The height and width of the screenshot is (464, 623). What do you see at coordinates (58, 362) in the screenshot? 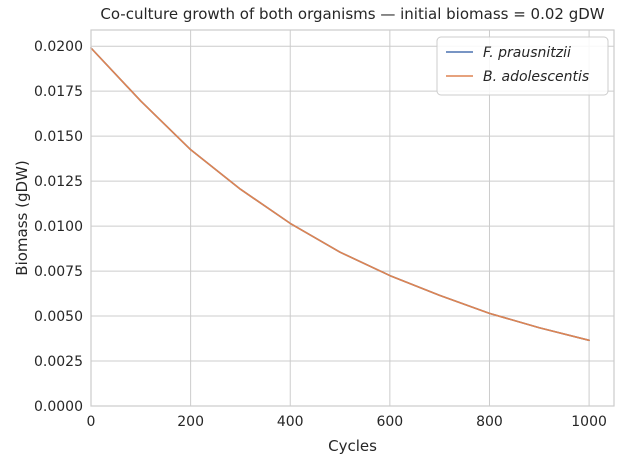
I see `y-tick-label: 0.0025` at bounding box center [58, 362].